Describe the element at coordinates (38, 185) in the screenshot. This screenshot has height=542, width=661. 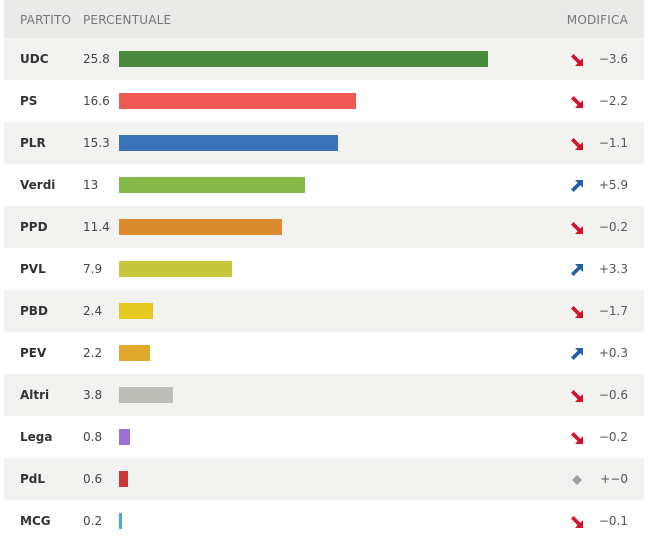
I see `party-name: Verdi` at that location.